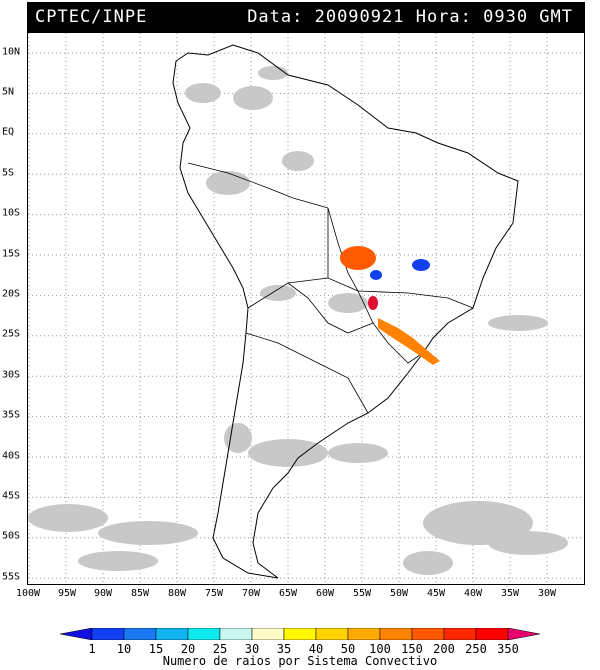  I want to click on colorbar-label: 200, so click(444, 649).